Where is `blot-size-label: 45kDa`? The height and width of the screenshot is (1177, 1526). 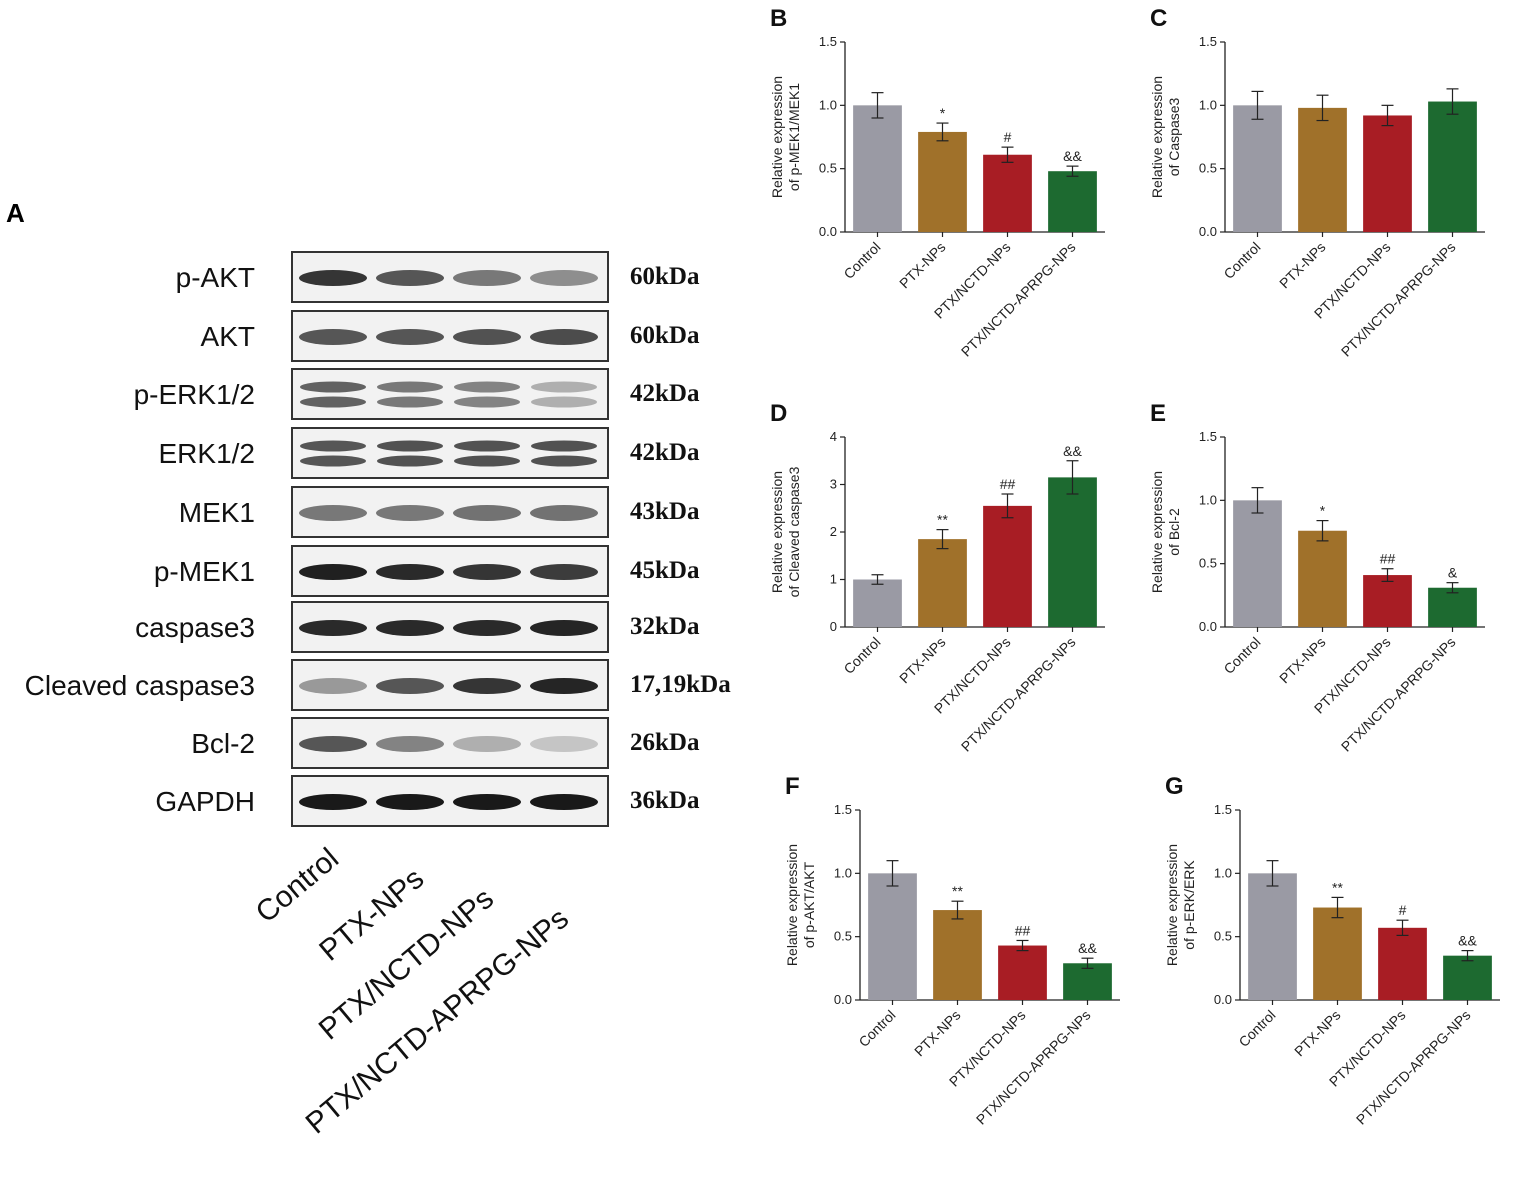
blot-size-label: 45kDa is located at coordinates (665, 570).